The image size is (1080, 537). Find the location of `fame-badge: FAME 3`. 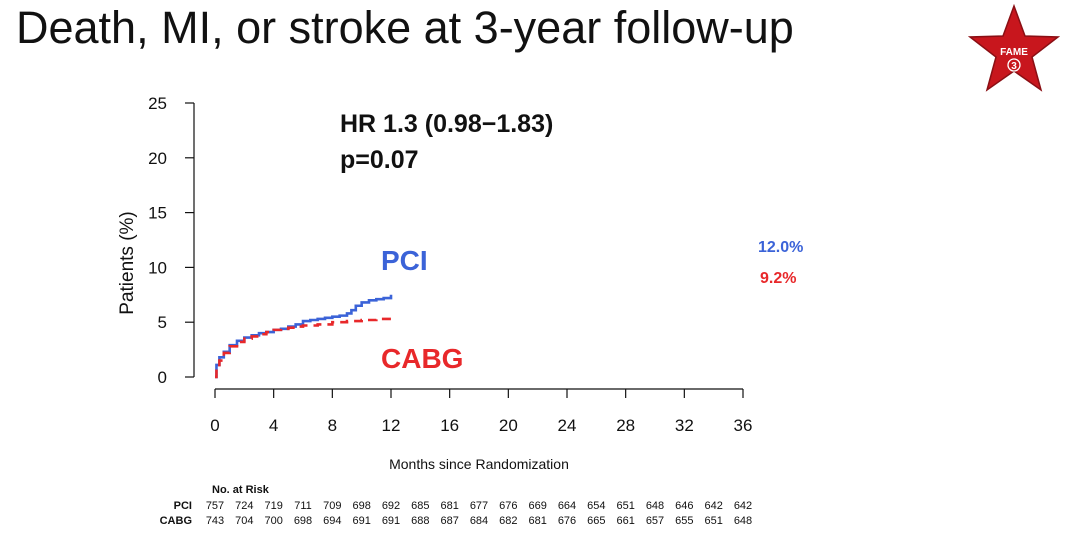

fame-badge: FAME 3 is located at coordinates (1014, 48).